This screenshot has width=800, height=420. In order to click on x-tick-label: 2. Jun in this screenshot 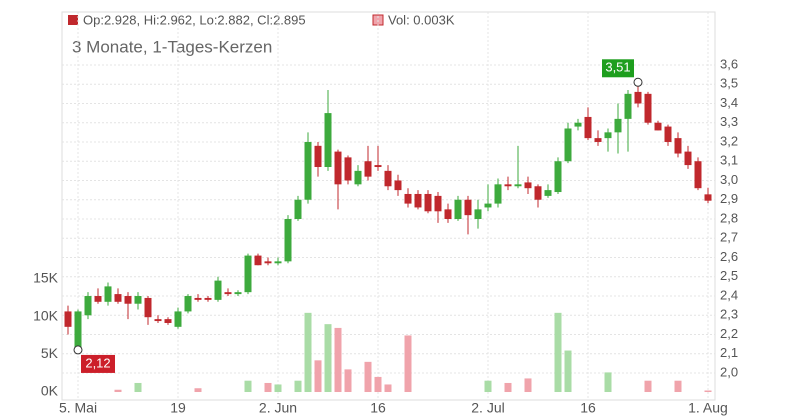, I will do `click(278, 408)`.